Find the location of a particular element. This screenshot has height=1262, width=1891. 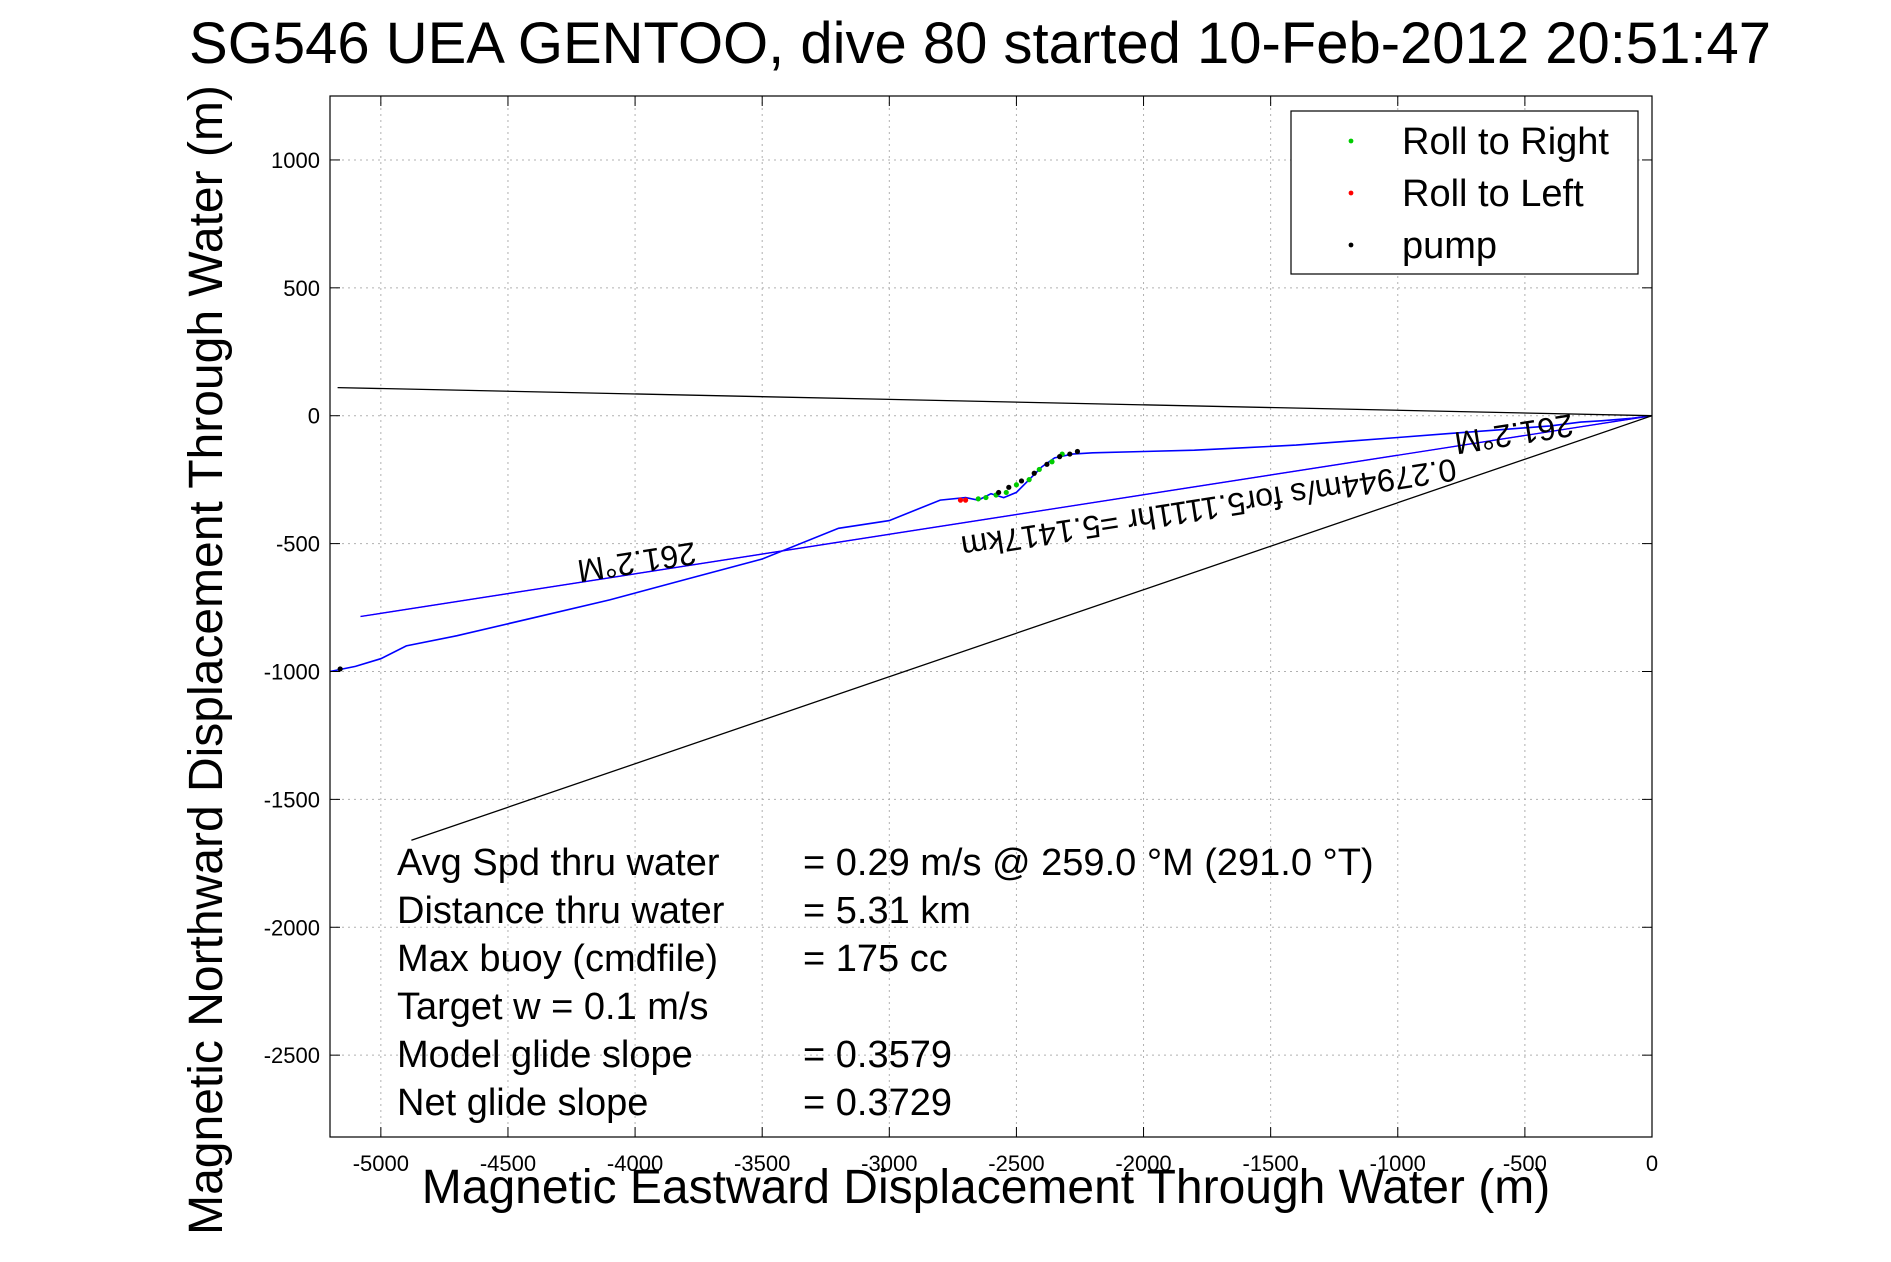

y-tick-label: -2000 is located at coordinates (292, 927).